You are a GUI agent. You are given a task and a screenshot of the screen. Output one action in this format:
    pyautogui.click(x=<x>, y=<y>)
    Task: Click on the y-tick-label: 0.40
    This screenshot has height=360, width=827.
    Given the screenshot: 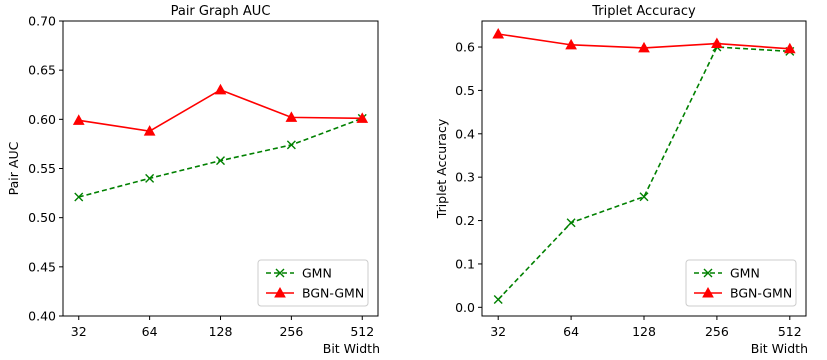 What is the action you would take?
    pyautogui.click(x=42, y=316)
    